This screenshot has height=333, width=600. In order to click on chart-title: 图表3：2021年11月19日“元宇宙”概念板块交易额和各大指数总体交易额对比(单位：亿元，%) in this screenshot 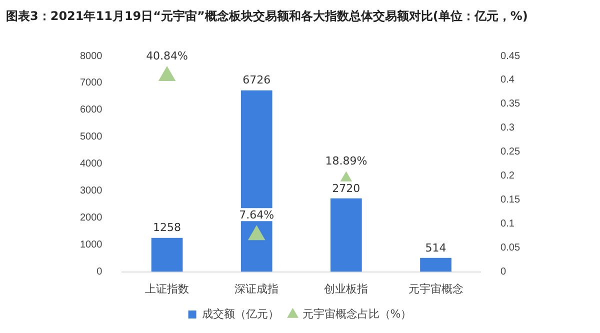, I will do `click(267, 16)`.